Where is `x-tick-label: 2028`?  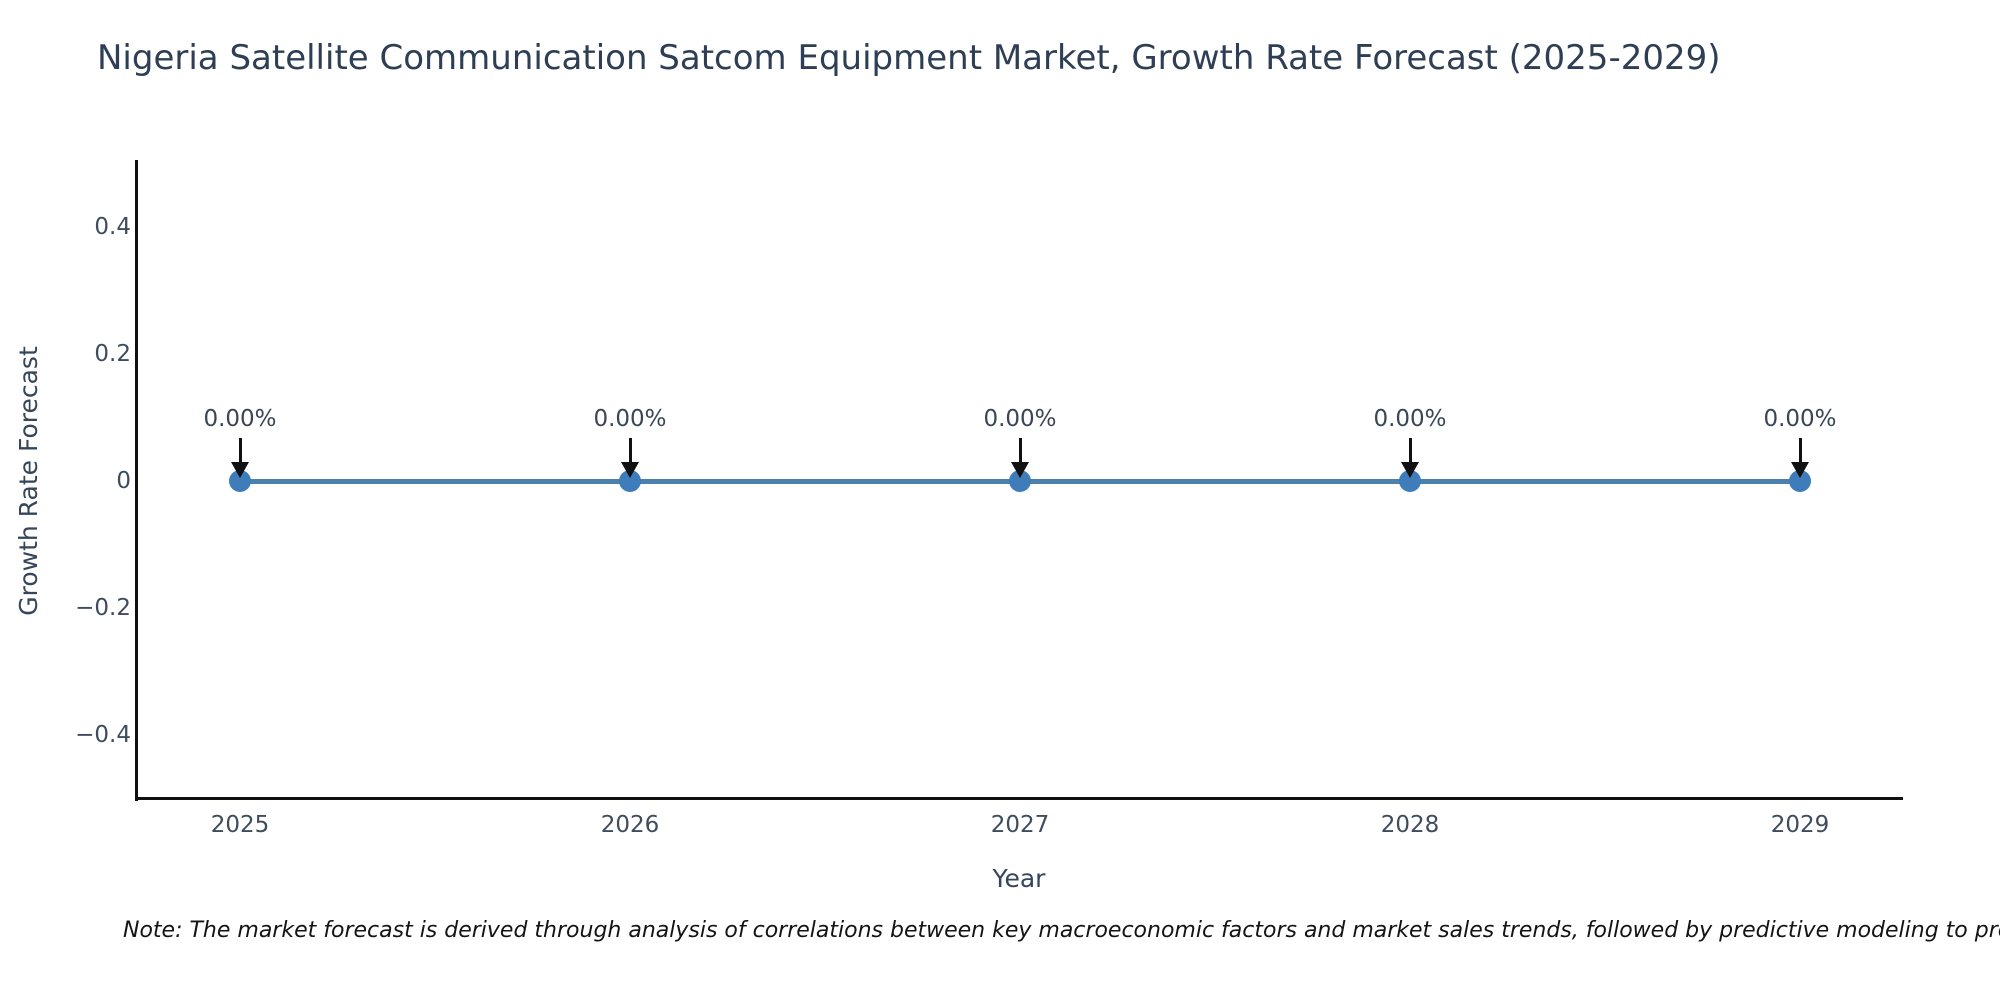
x-tick-label: 2028 is located at coordinates (1410, 825).